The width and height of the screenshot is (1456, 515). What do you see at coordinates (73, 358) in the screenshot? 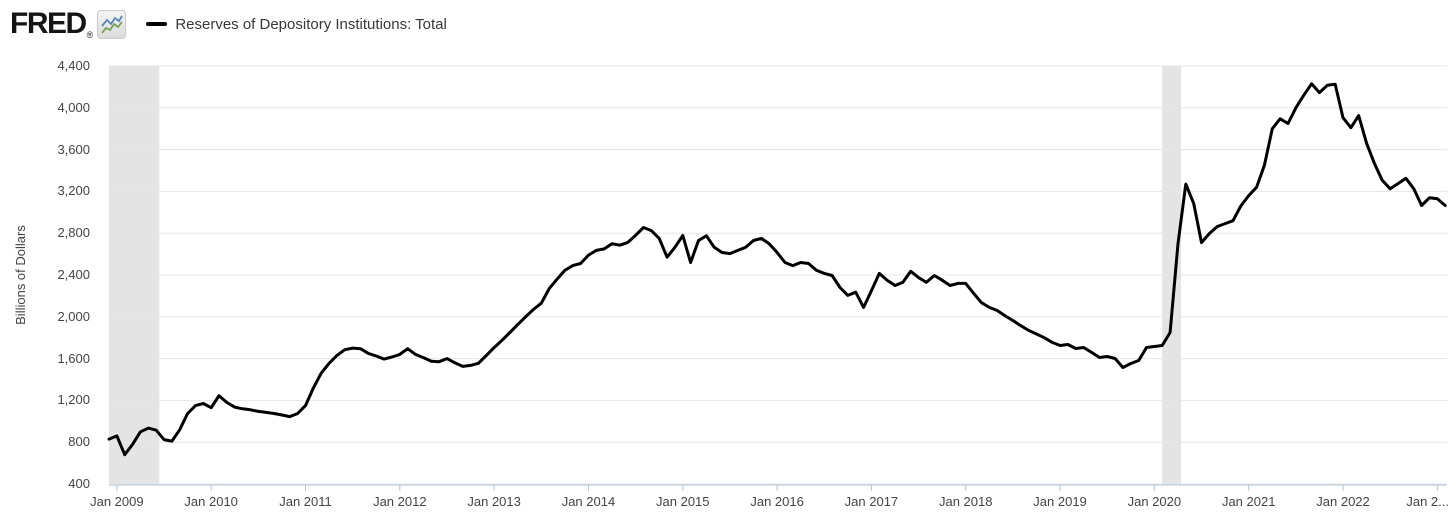
I see `y-axis-tick-label: 1,600` at bounding box center [73, 358].